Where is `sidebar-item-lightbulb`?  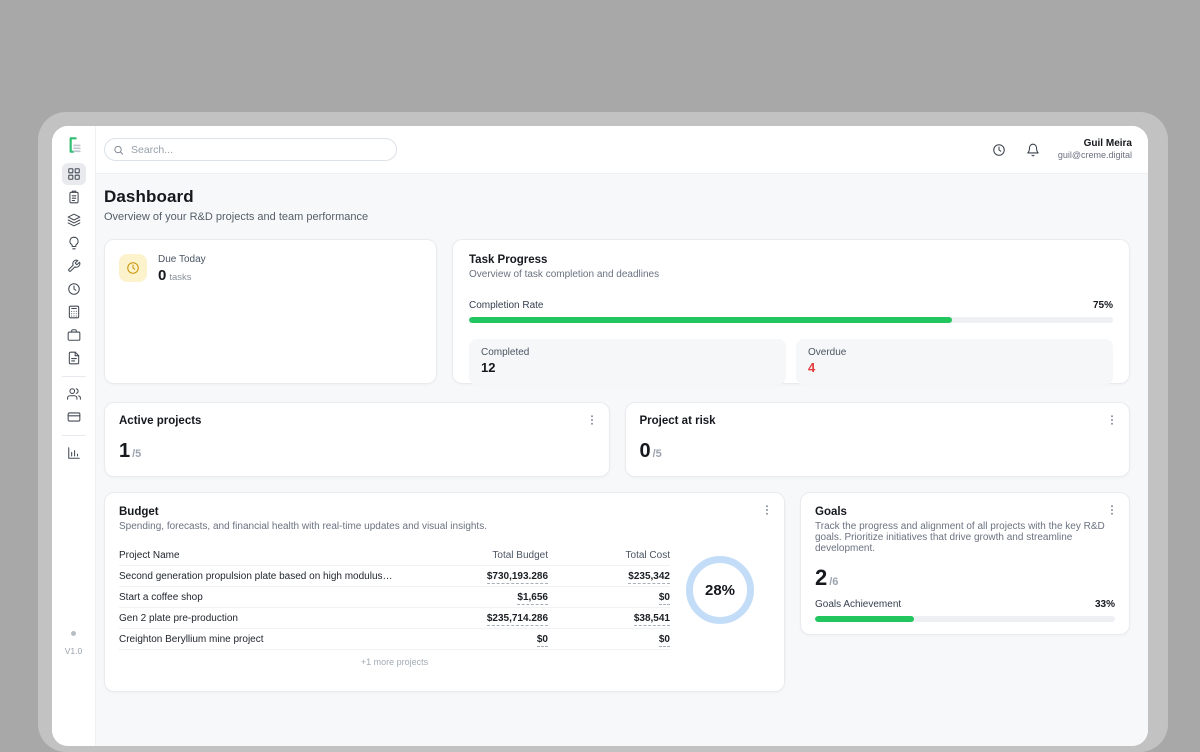
sidebar-item-lightbulb is located at coordinates (74, 243).